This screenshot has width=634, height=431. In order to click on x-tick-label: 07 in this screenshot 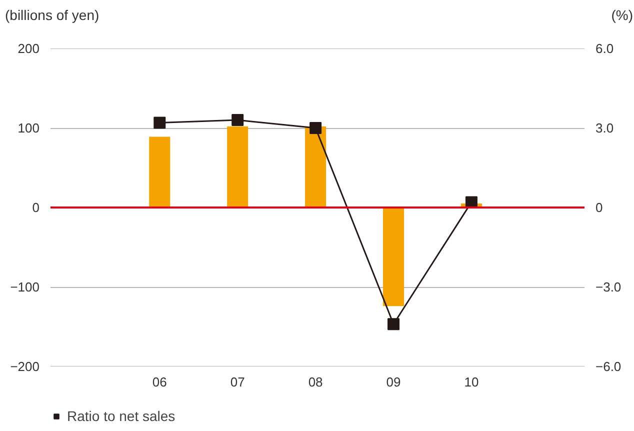, I will do `click(237, 382)`.